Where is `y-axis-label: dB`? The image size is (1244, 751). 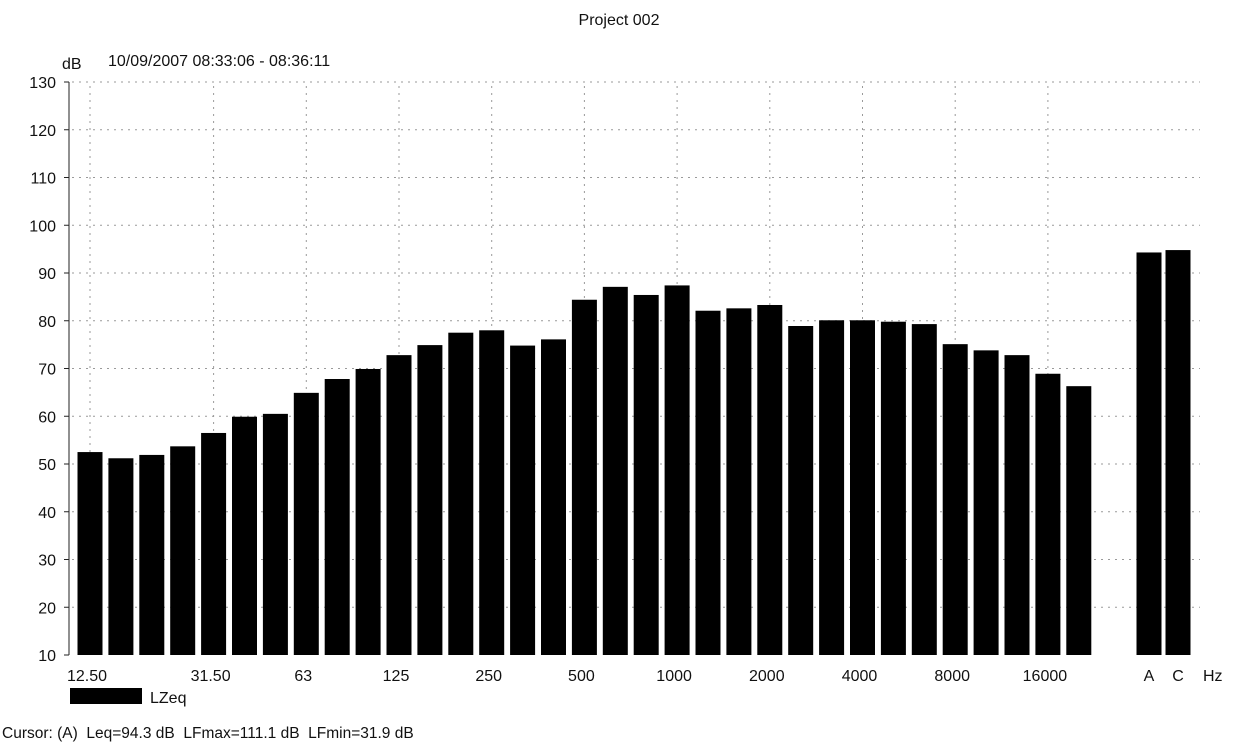
y-axis-label: dB is located at coordinates (72, 64).